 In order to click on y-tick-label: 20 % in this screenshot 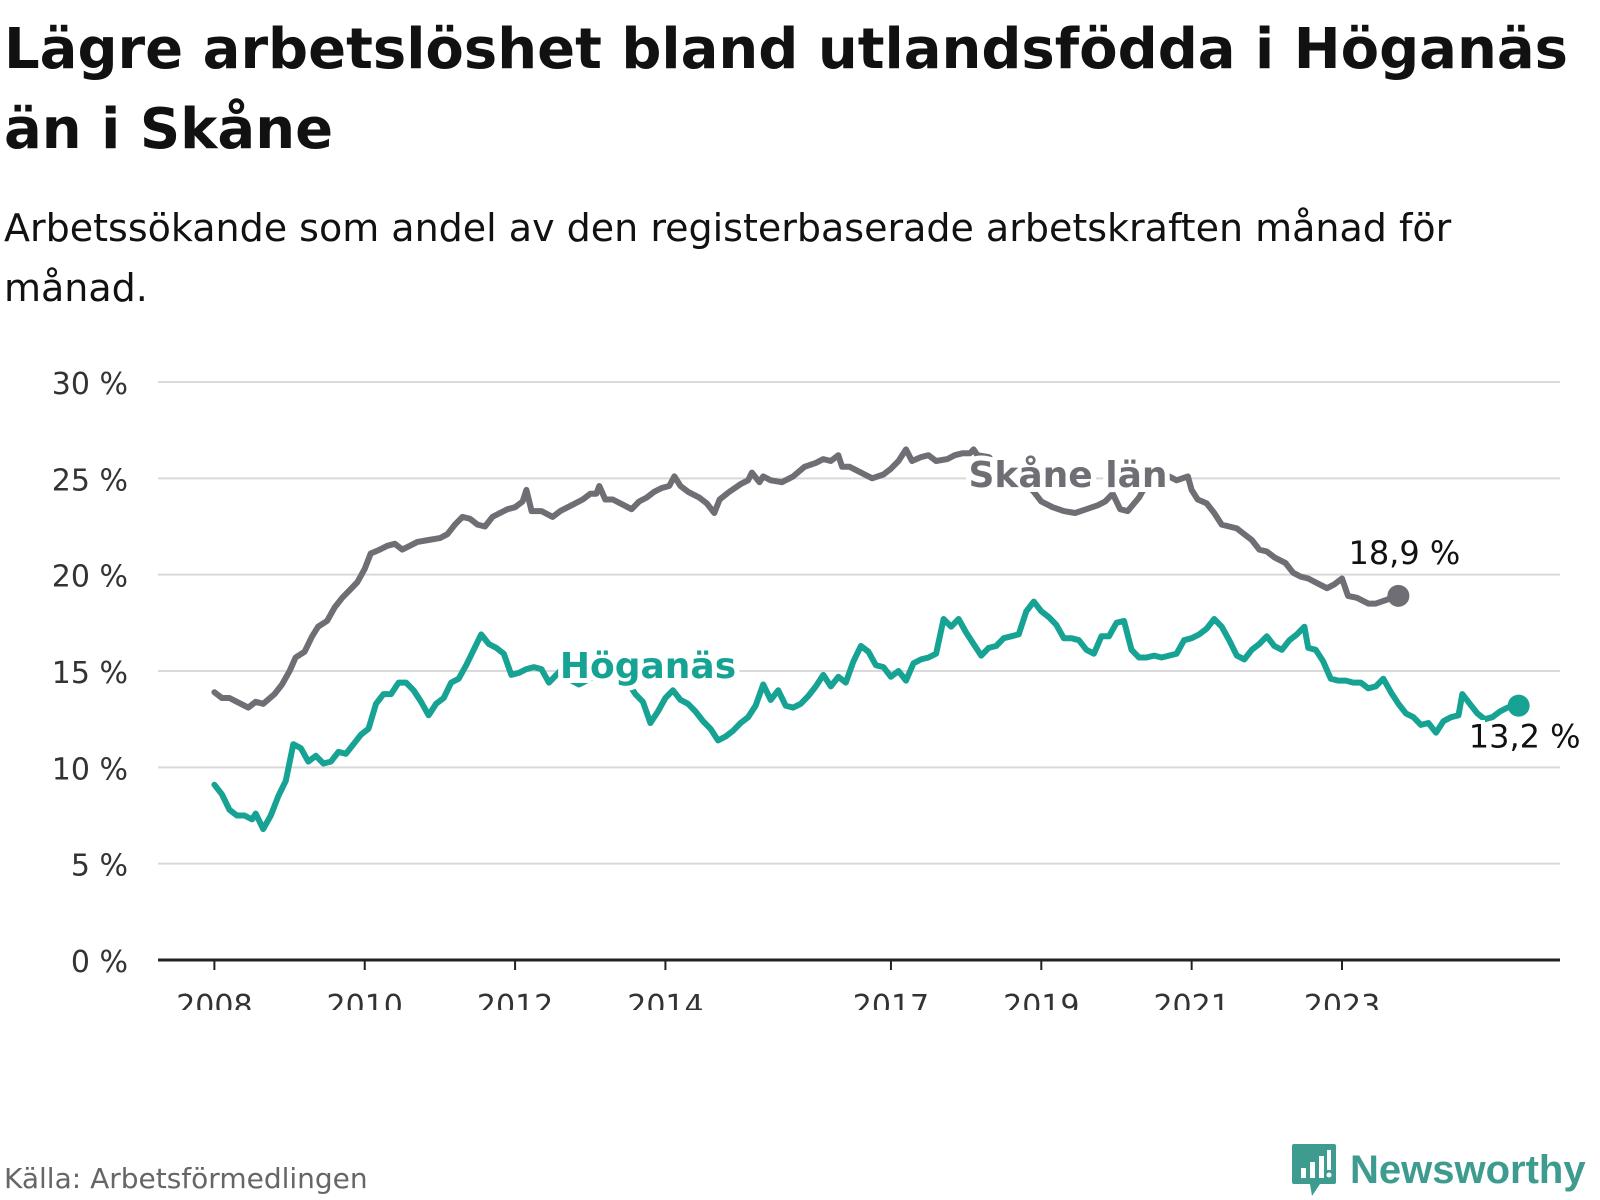, I will do `click(90, 577)`.